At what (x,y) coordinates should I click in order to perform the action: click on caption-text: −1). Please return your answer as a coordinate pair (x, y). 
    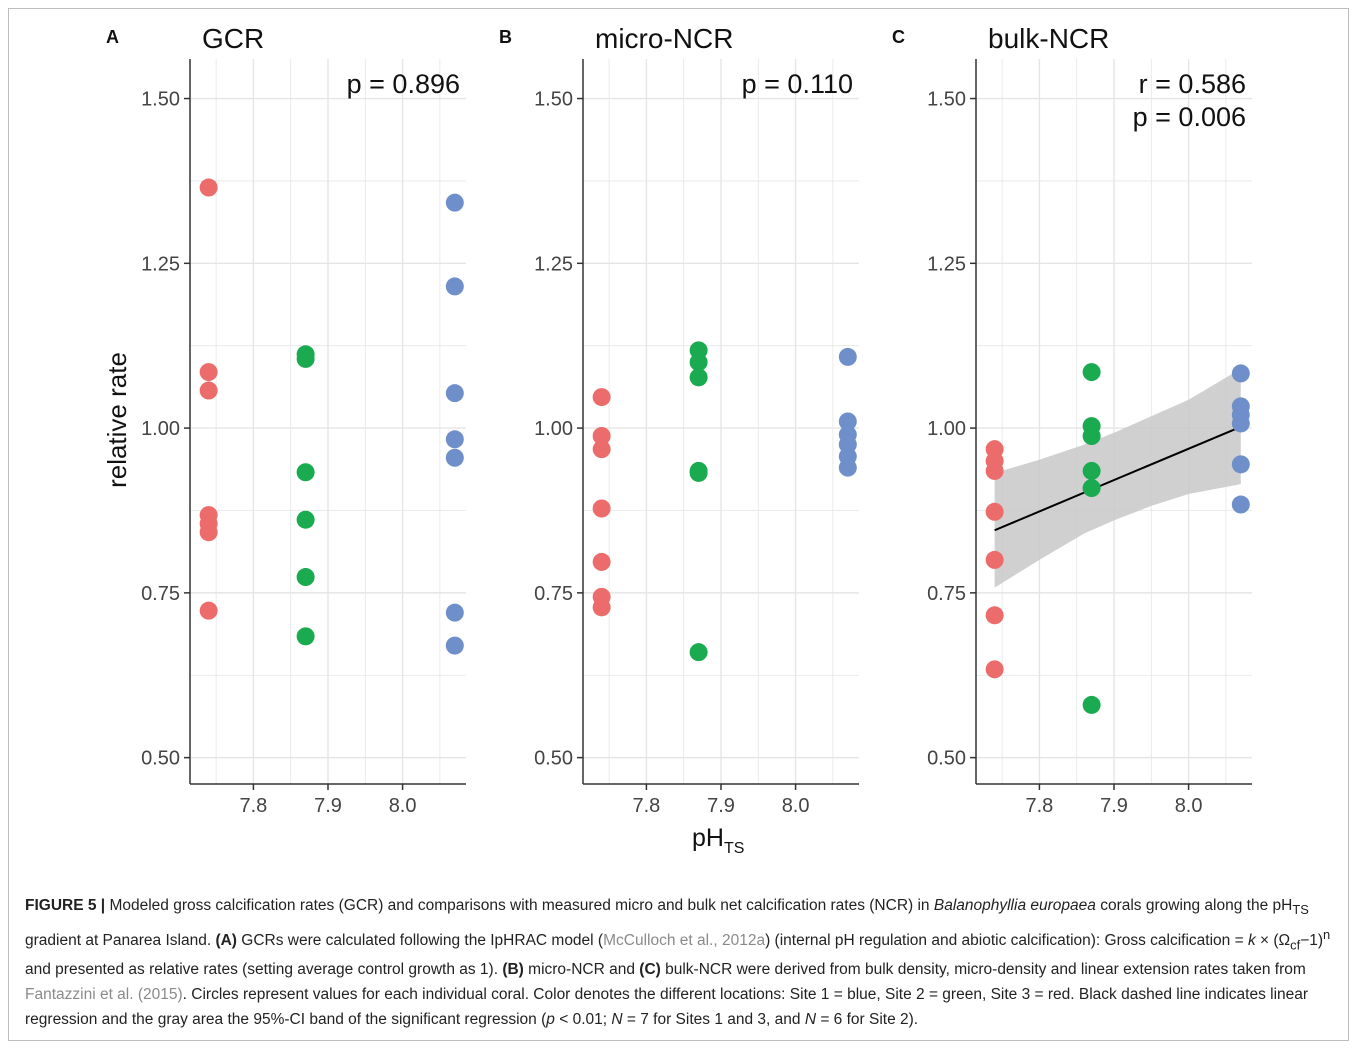
    Looking at the image, I should click on (1312, 941).